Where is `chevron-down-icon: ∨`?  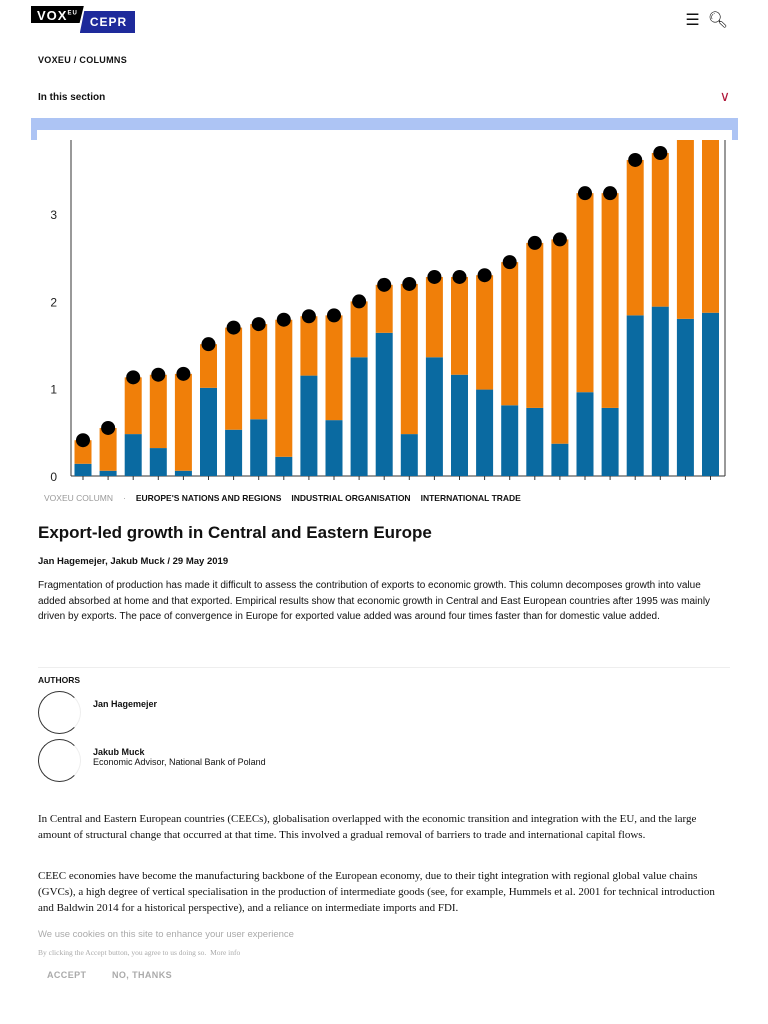
chevron-down-icon: ∨ is located at coordinates (724, 96).